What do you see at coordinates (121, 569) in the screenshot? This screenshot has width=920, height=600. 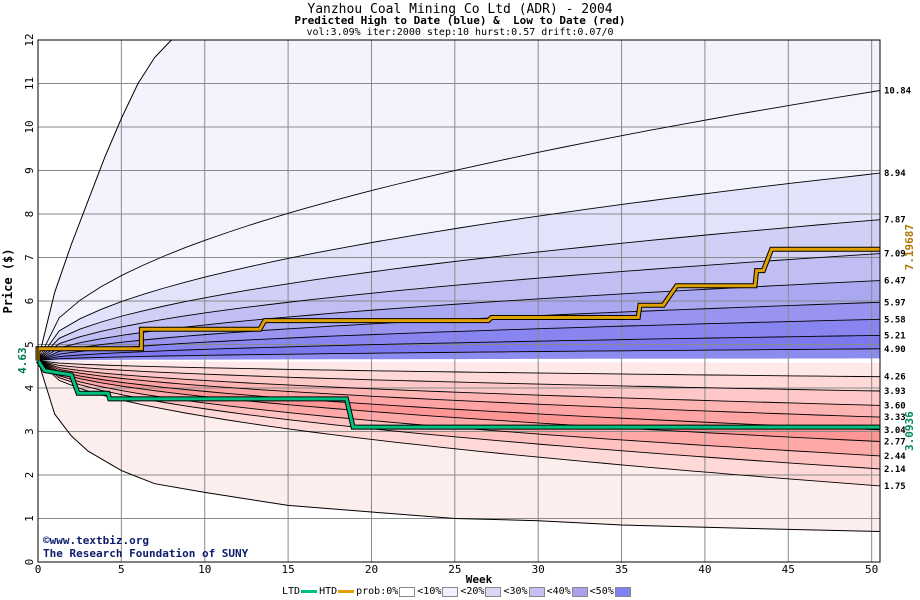 I see `x-tick-label-5: 5` at bounding box center [121, 569].